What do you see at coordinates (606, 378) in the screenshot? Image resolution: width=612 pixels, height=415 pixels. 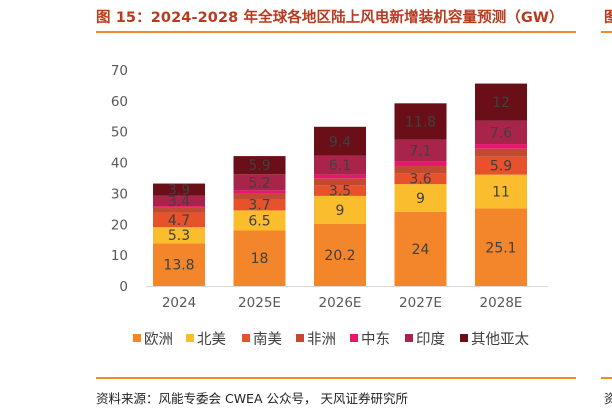 I see `source-rule-cut` at bounding box center [606, 378].